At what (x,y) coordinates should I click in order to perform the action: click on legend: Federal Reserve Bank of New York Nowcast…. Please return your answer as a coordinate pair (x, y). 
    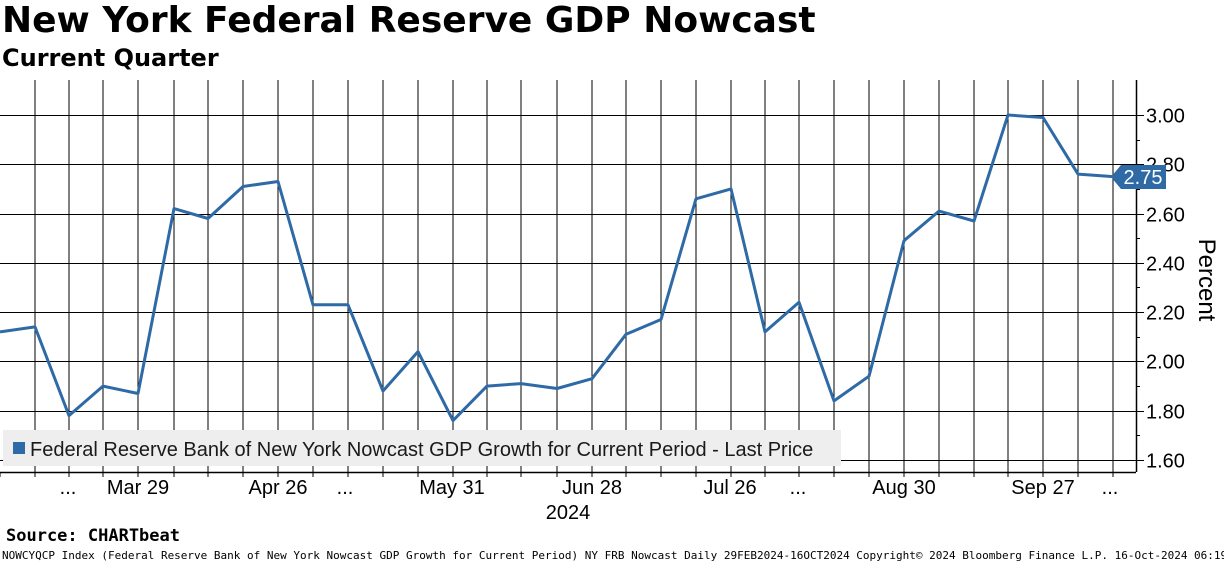
    Looking at the image, I should click on (422, 448).